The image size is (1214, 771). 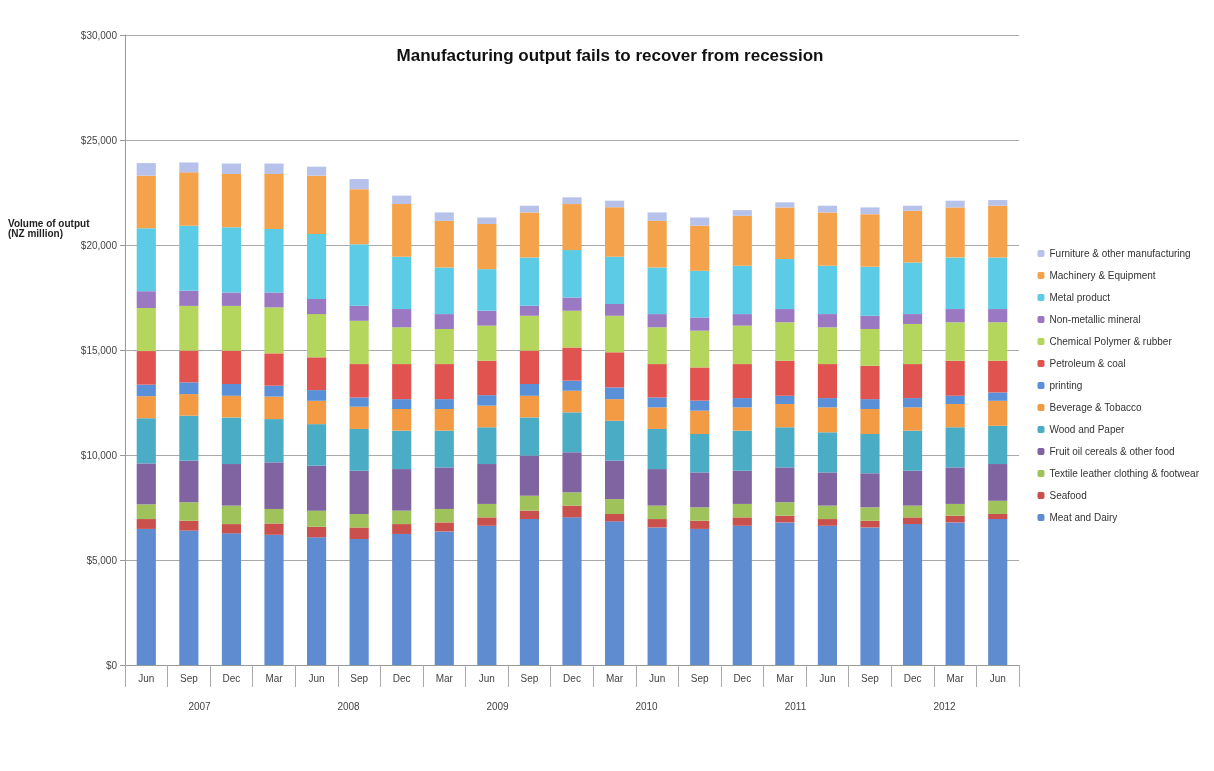 I want to click on legend-label: Furniture & other manufacturing, so click(x=1120, y=253).